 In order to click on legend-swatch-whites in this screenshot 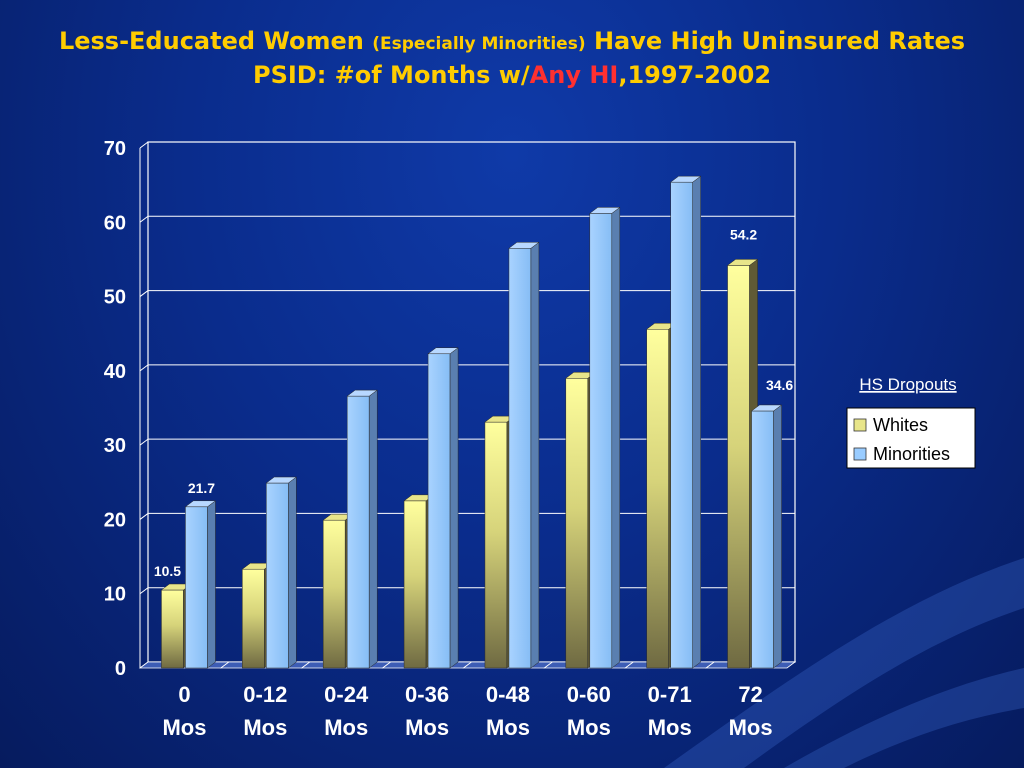, I will do `click(860, 425)`.